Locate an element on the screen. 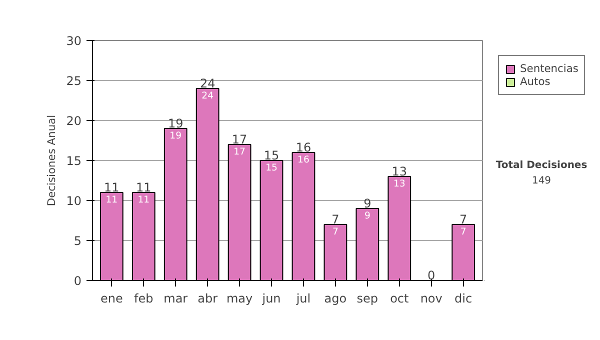 The height and width of the screenshot is (340, 600). y-tick-label: 30 is located at coordinates (74, 41).